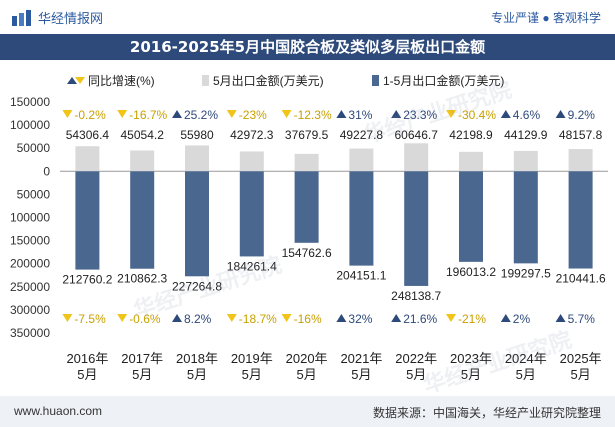  Describe the element at coordinates (121, 81) in the screenshot. I see `legend-label-yoy: 同比增速(%)` at that location.